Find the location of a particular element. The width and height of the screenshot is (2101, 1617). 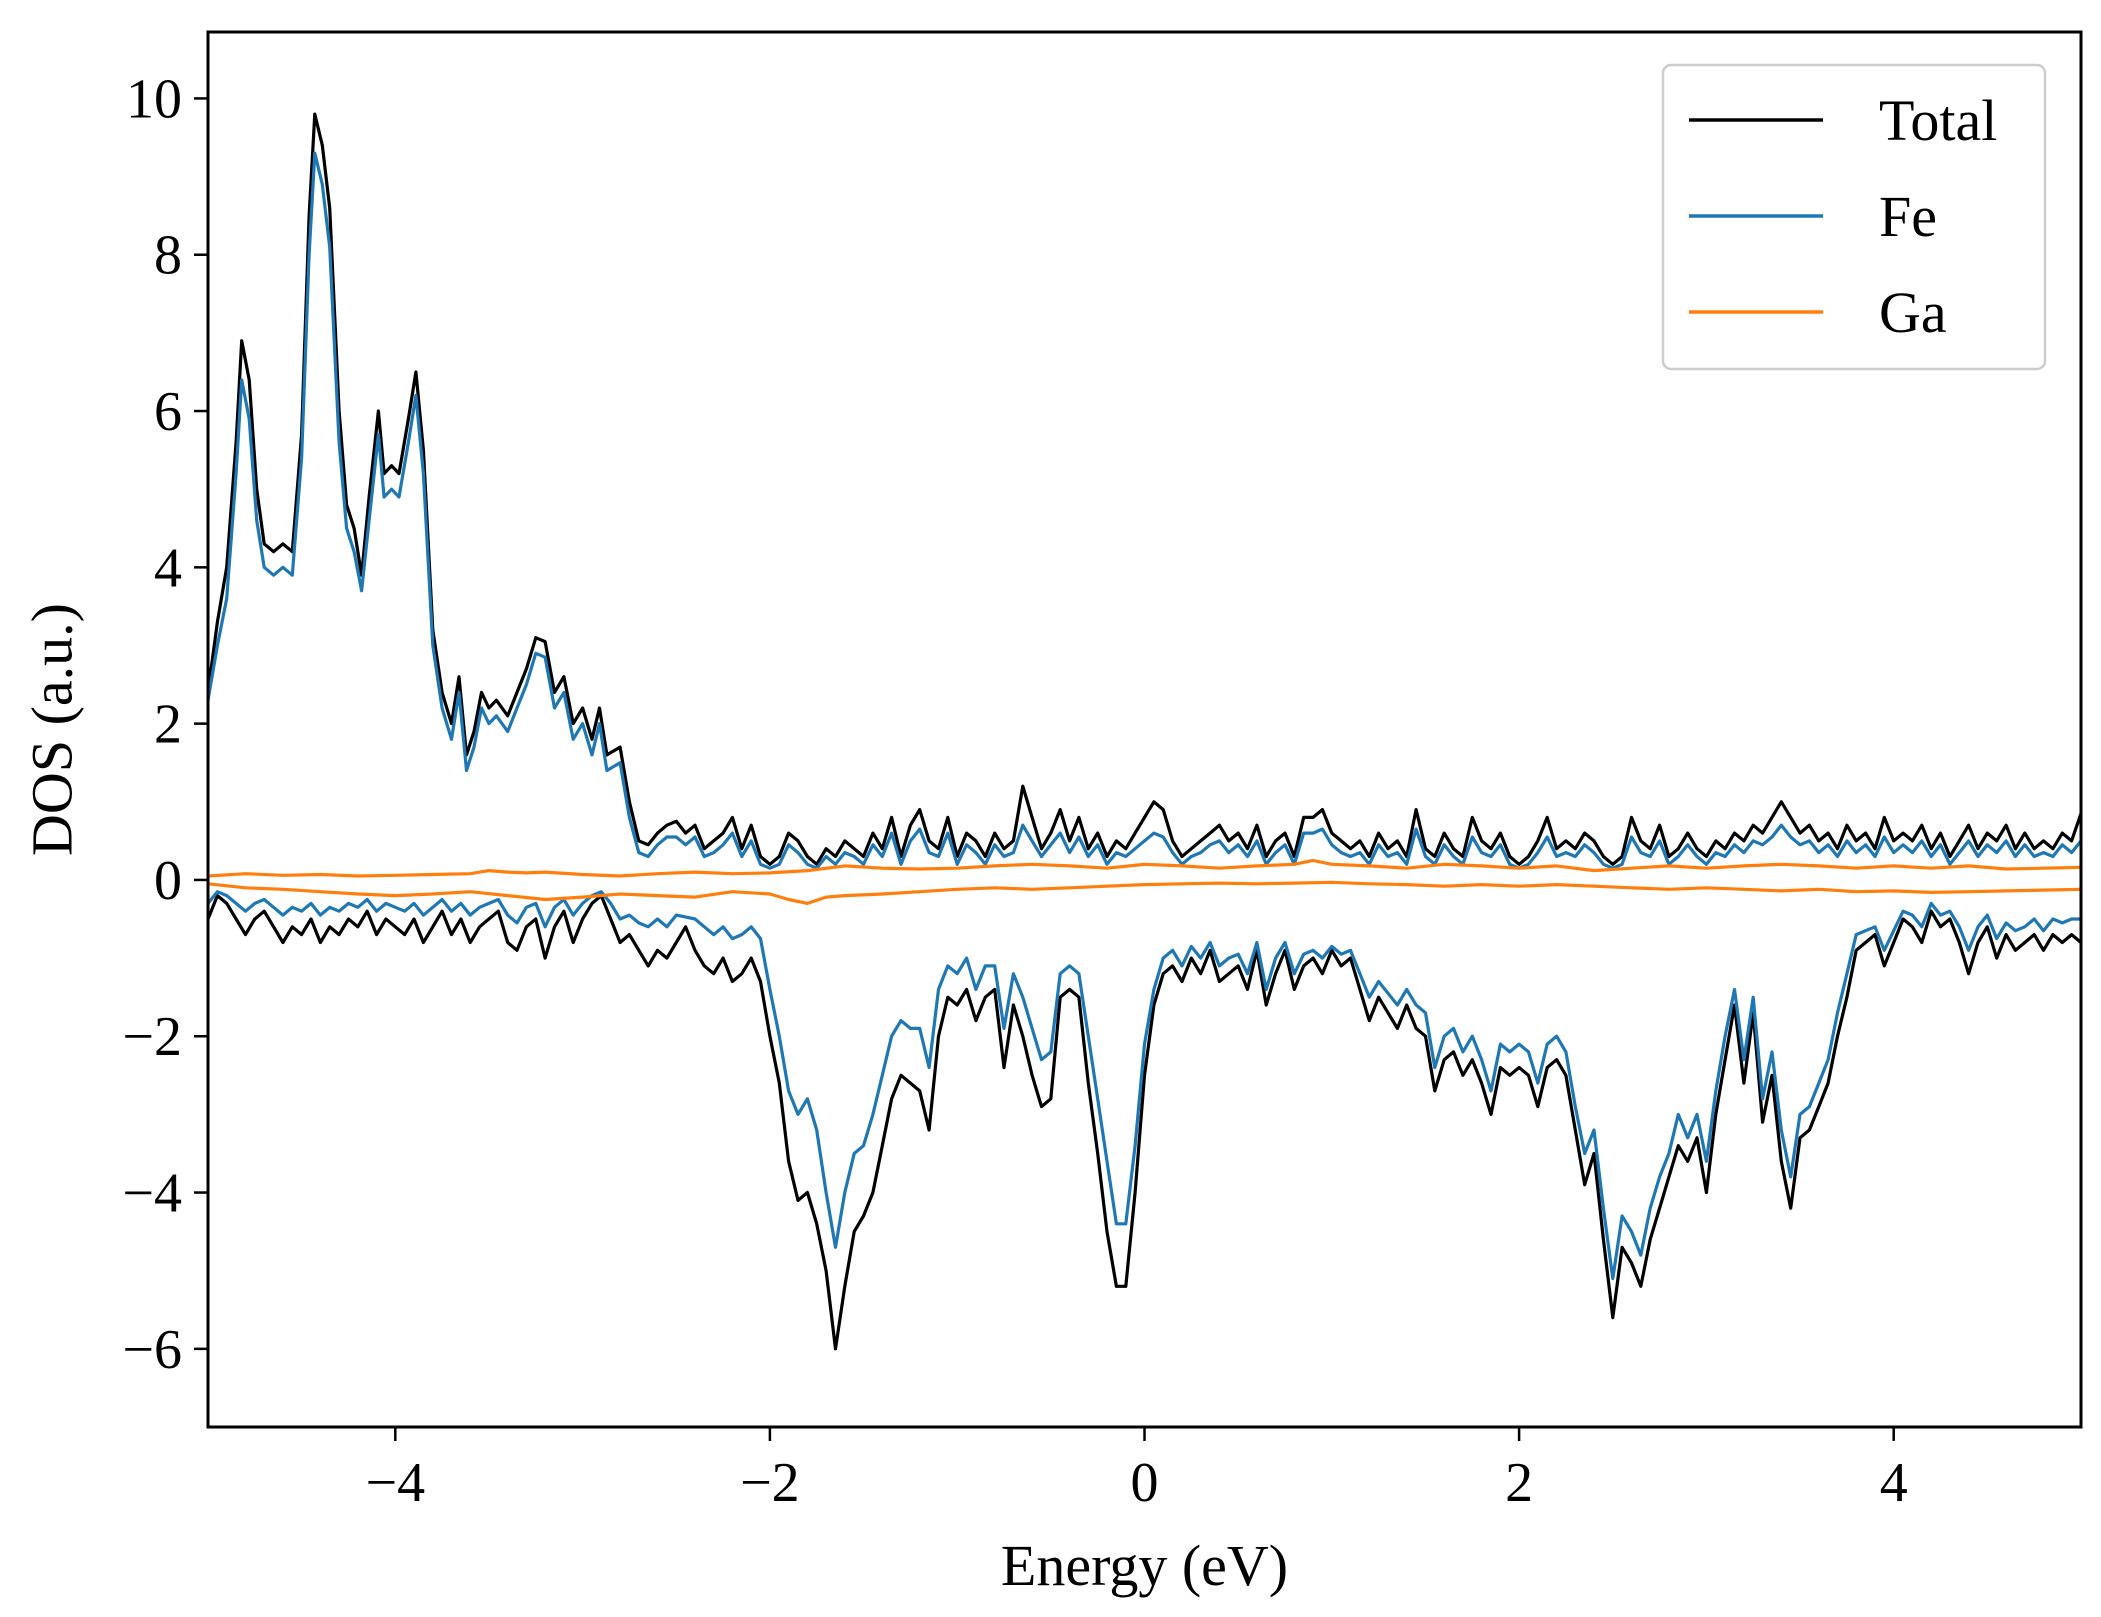

x-tick-label: −2 is located at coordinates (770, 1483).